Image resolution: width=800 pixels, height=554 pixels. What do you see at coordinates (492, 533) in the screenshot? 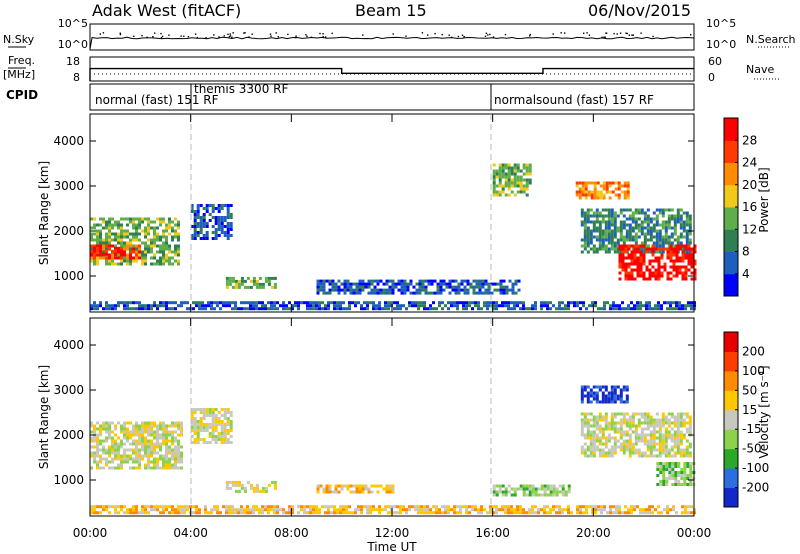
I see `xtick-label: 16:00` at bounding box center [492, 533].